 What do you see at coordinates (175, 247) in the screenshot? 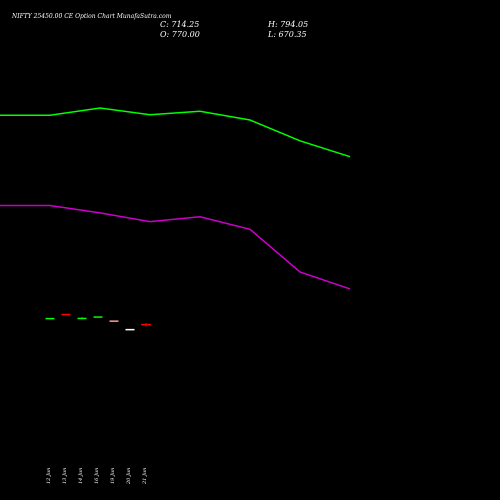
I see `lower-band-line` at bounding box center [175, 247].